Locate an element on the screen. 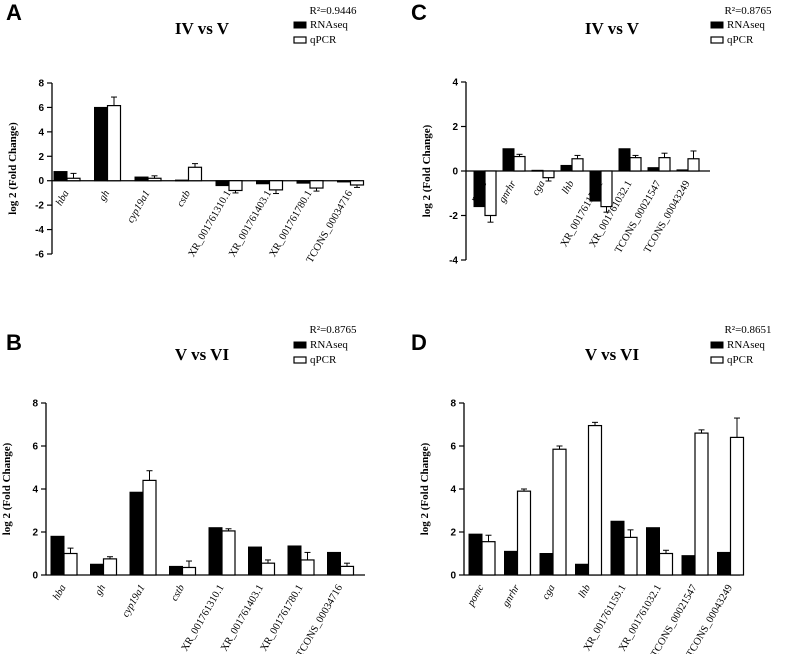  x-category-label: XR_001761403.1 is located at coordinates (250, 224).